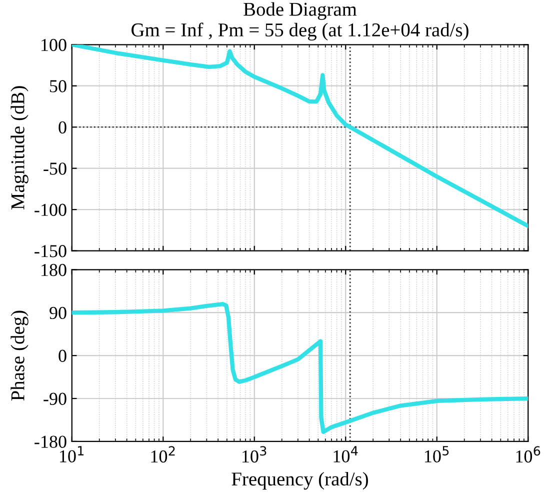 Image resolution: width=553 pixels, height=496 pixels. Describe the element at coordinates (346, 454) in the screenshot. I see `x-tick-label: 10$^{4}$` at that location.